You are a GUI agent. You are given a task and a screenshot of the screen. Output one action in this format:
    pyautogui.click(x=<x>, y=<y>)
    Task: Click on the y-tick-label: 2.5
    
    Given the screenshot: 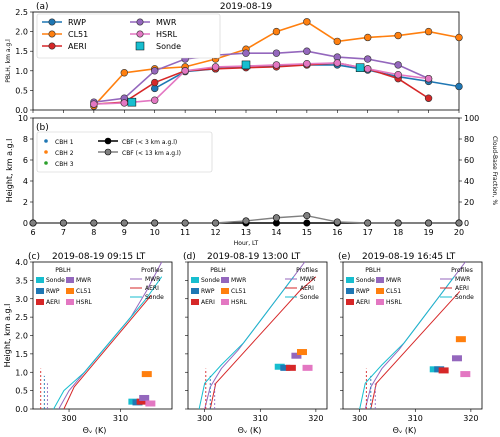 What is the action you would take?
    pyautogui.click(x=21, y=12)
    